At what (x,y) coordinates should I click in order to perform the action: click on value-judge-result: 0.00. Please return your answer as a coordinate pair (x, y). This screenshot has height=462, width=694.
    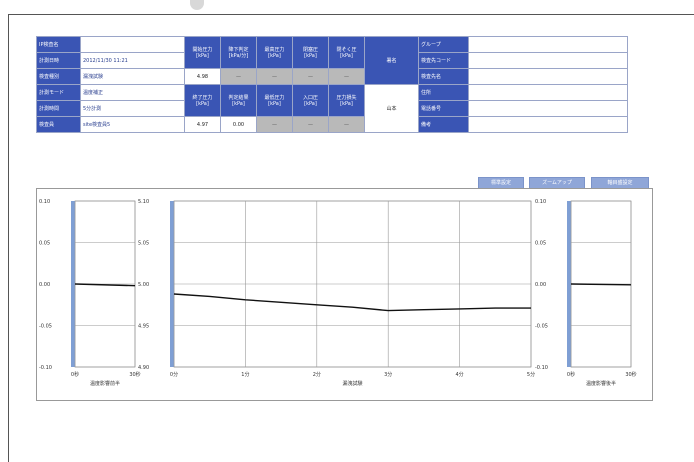
    Looking at the image, I should click on (238, 124).